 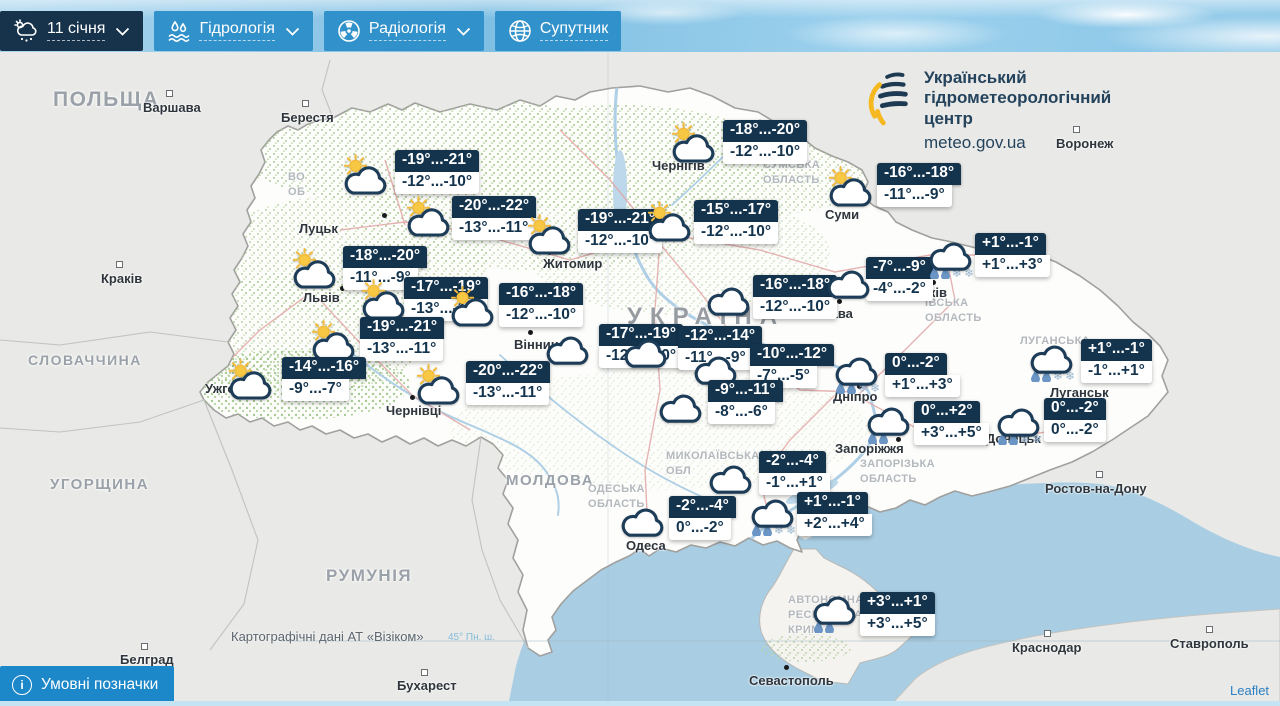 I want to click on temperature-label-ivano-frankivsk: -19°...-21° -13°...-11°, so click(x=402, y=339).